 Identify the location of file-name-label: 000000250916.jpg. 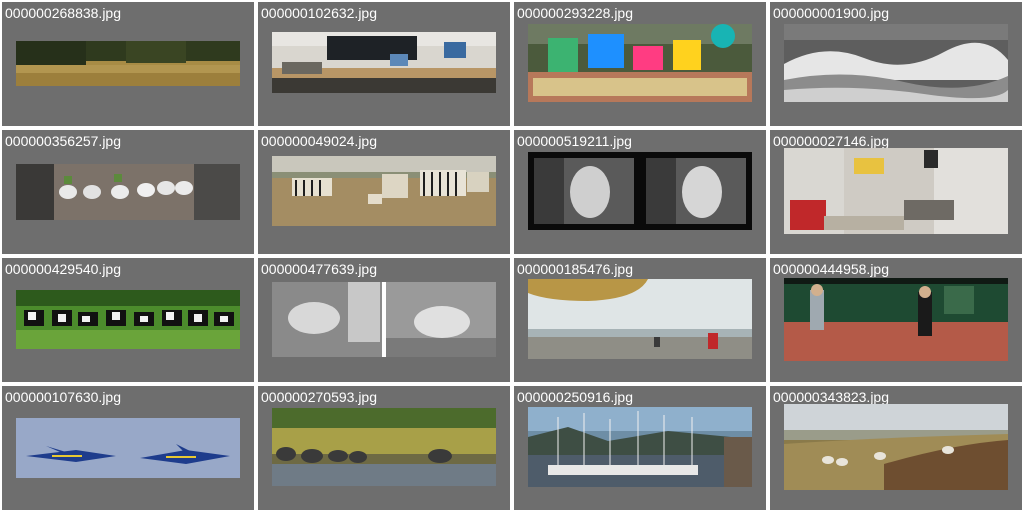
(575, 397).